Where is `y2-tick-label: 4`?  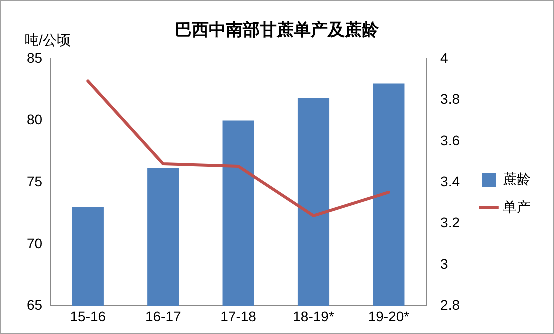 y2-tick-label: 4 is located at coordinates (444, 58).